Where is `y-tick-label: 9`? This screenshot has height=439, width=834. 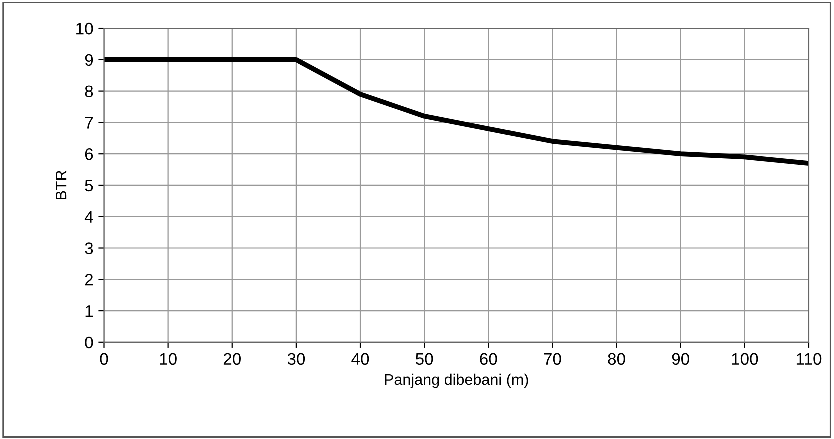
y-tick-label: 9 is located at coordinates (89, 60).